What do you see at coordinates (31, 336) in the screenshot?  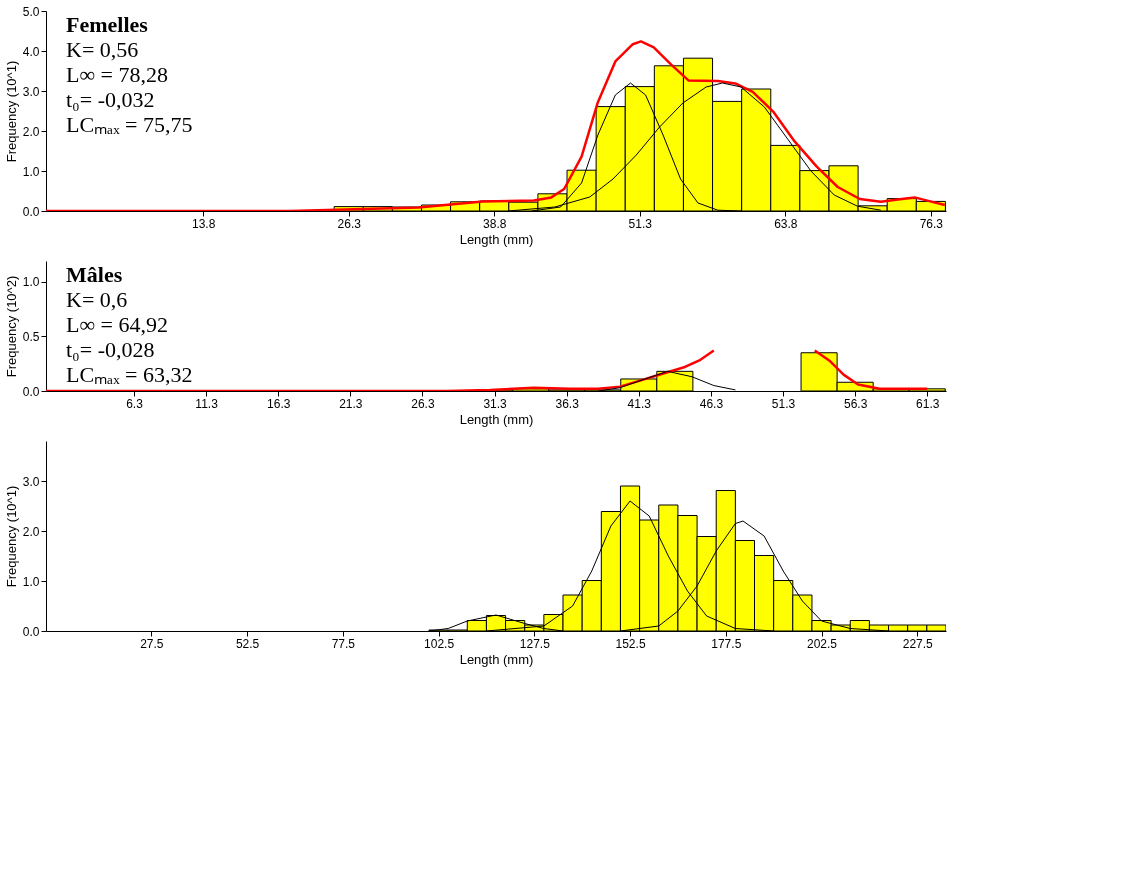 I see `y-tick-label: 0.5` at bounding box center [31, 336].